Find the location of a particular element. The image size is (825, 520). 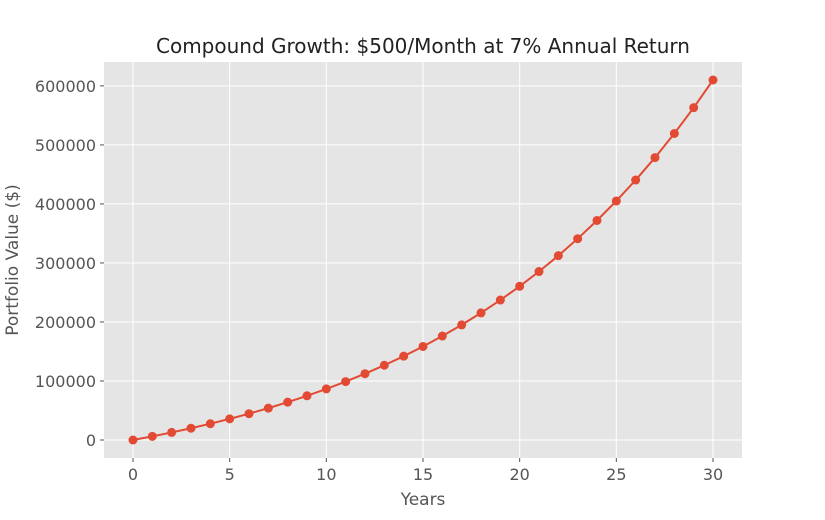

x-tick-label: 20 is located at coordinates (519, 474).